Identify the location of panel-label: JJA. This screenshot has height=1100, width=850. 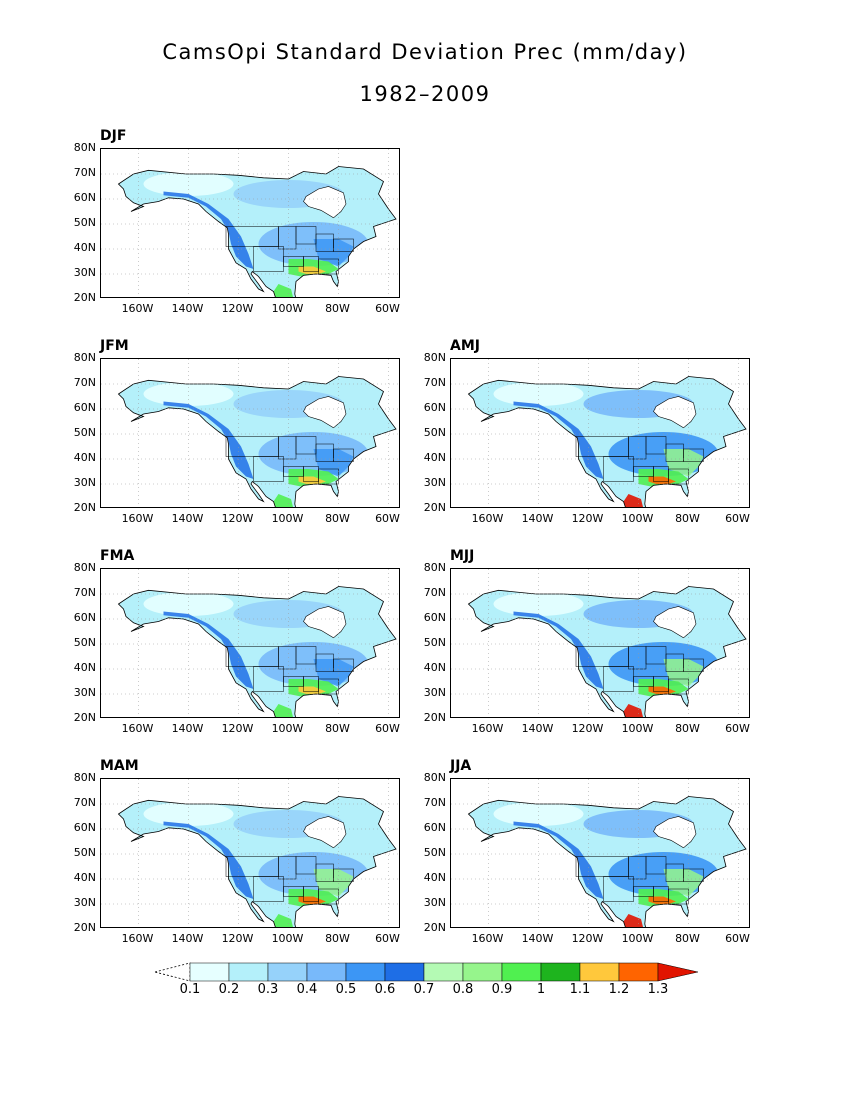
(461, 766).